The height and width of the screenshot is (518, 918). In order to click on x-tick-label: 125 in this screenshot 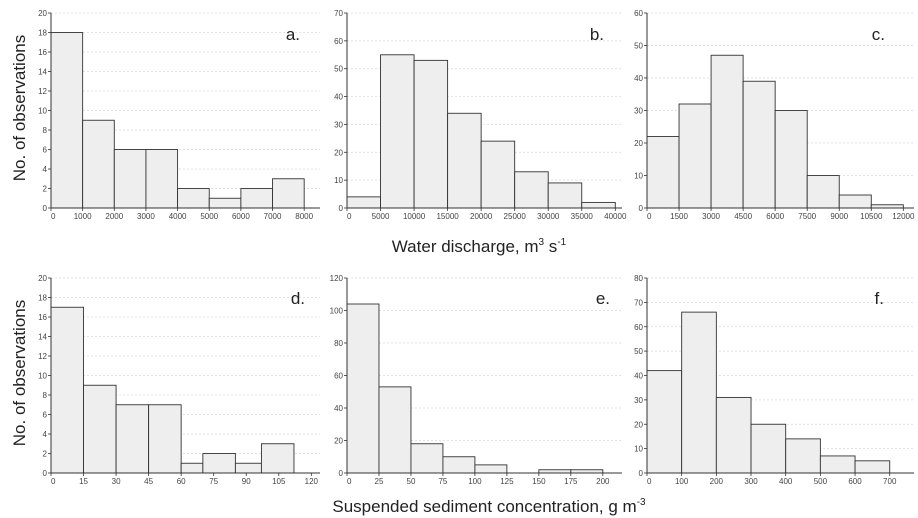, I will do `click(507, 481)`.